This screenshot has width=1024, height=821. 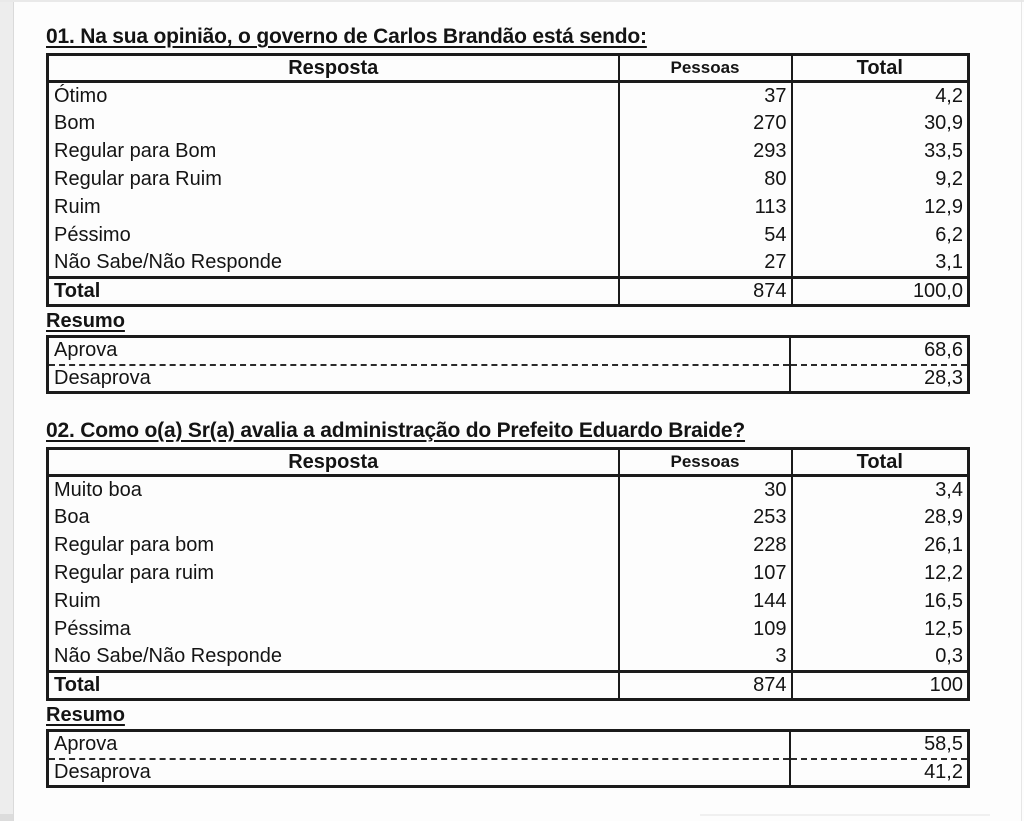 What do you see at coordinates (704, 629) in the screenshot?
I see `cell-pessoas: 109` at bounding box center [704, 629].